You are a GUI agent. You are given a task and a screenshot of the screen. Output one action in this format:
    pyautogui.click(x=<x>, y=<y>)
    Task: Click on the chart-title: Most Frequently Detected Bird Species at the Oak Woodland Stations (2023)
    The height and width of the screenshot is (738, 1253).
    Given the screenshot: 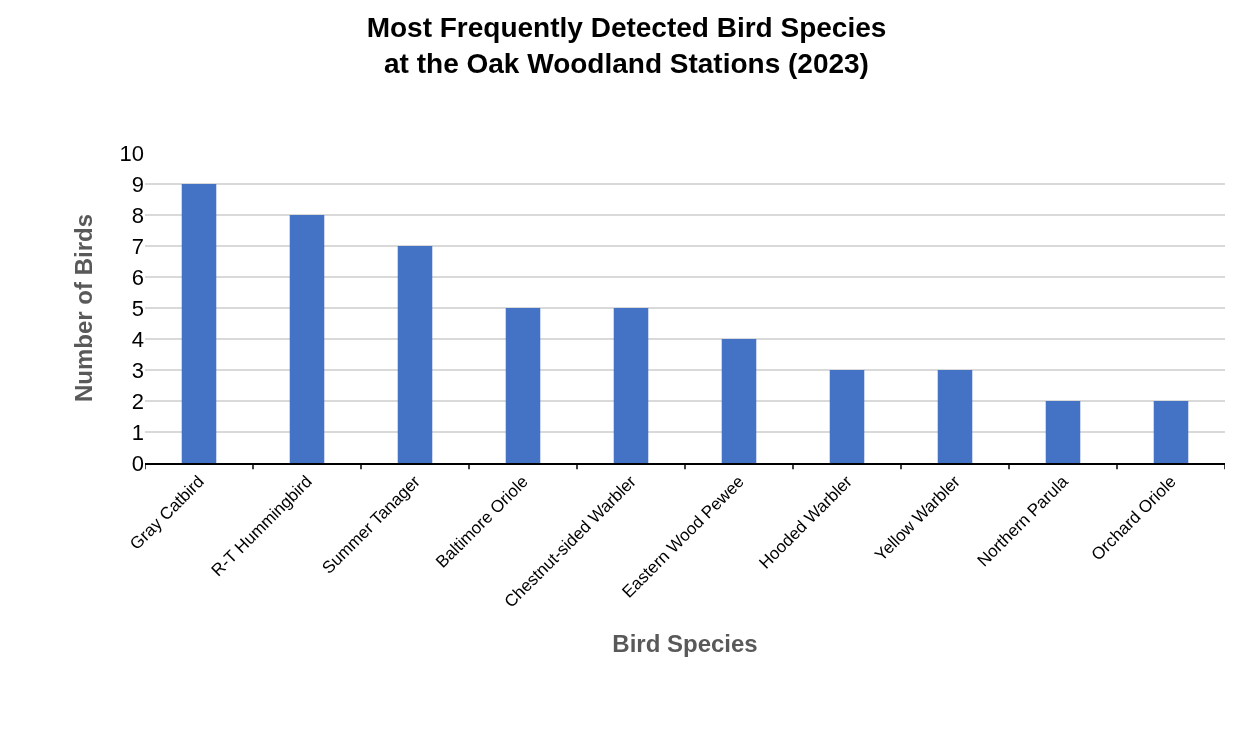 What is the action you would take?
    pyautogui.click(x=626, y=45)
    